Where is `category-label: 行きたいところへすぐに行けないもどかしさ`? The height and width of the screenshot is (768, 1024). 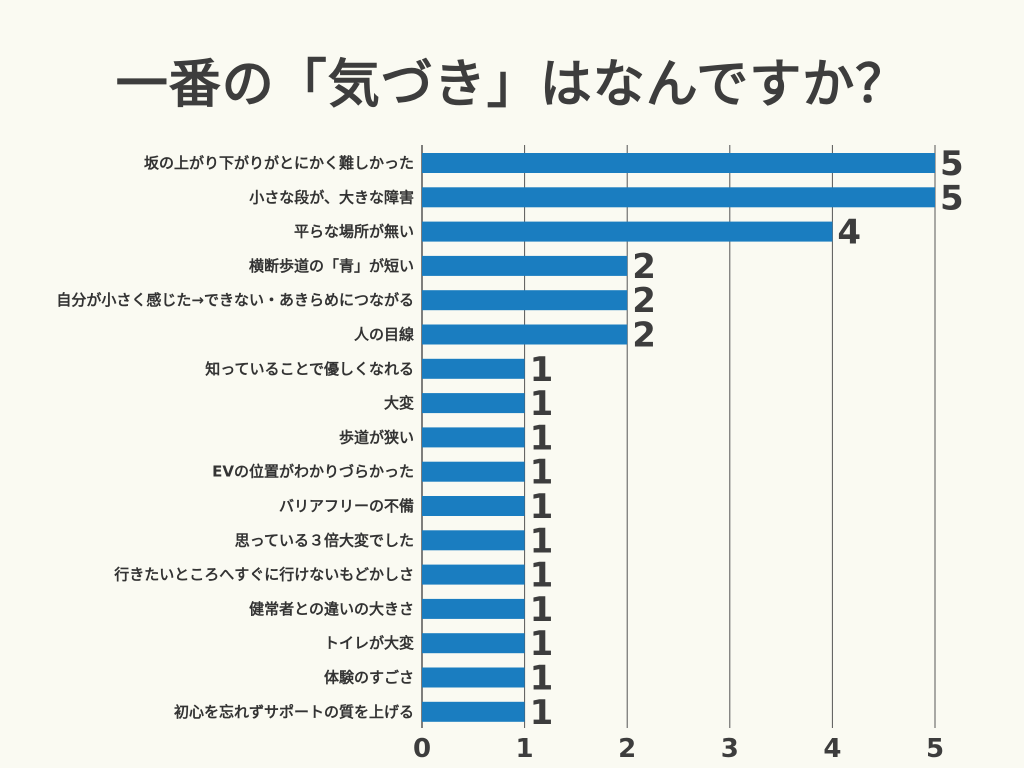 category-label: 行きたいところへすぐに行けないもどかしさ is located at coordinates (263, 575).